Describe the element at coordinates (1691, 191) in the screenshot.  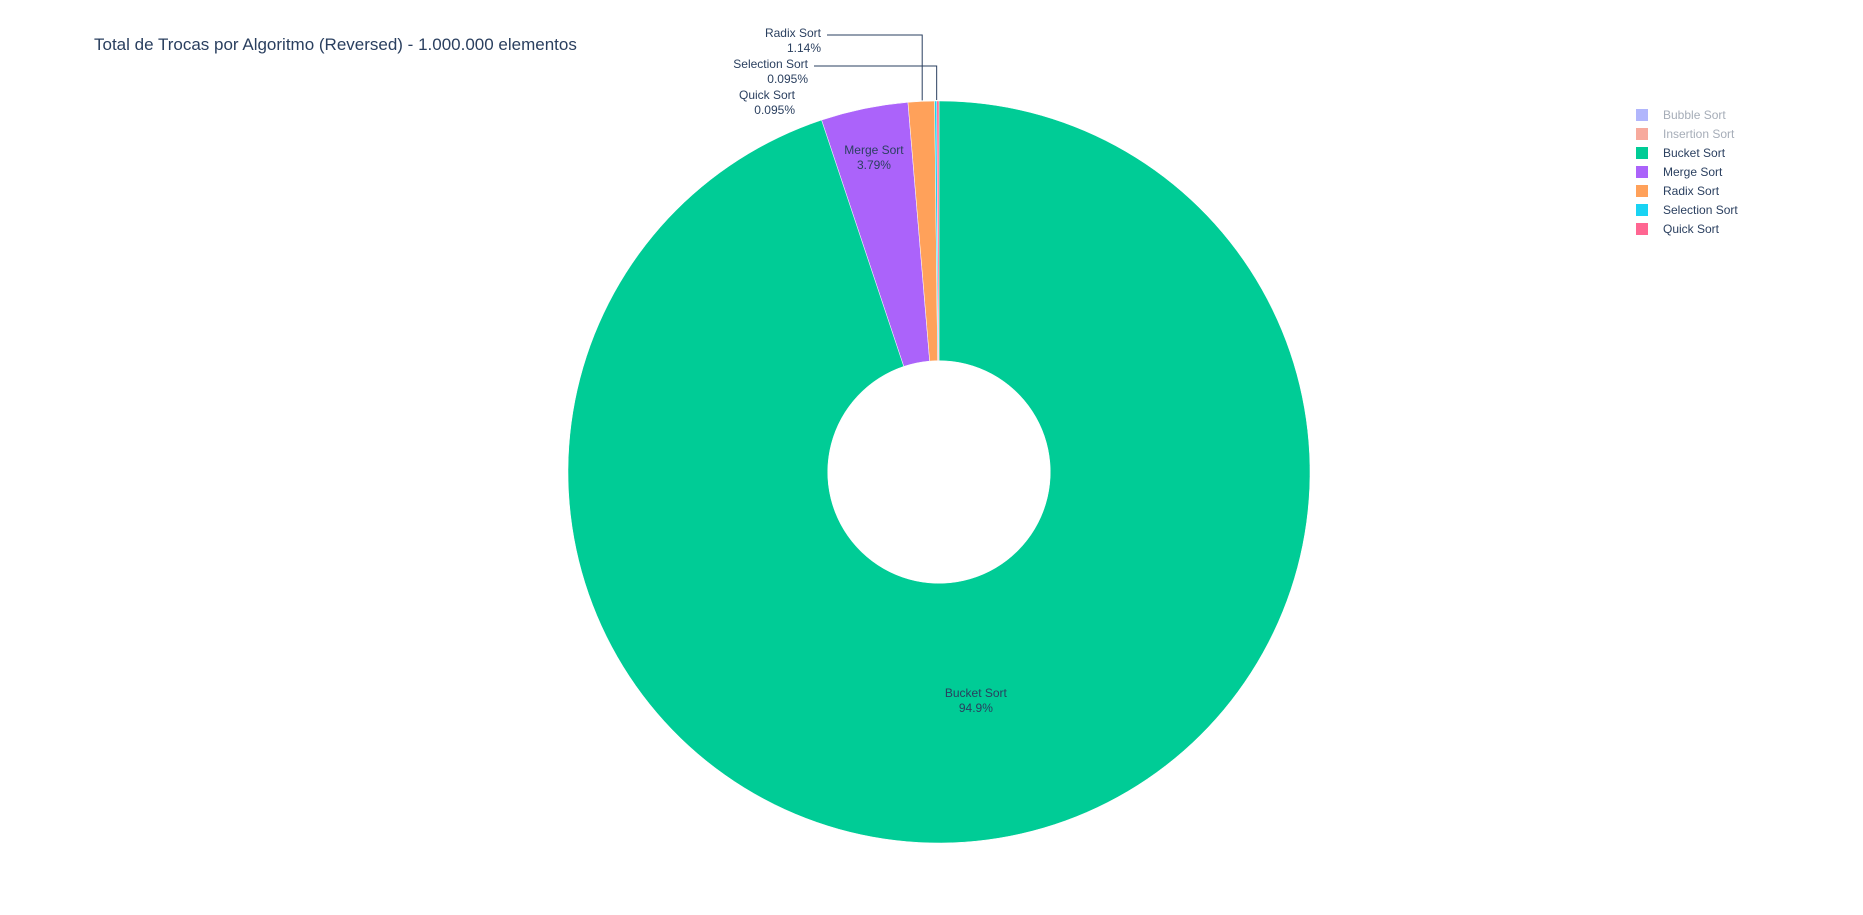
I see `legend-label: Radix Sort` at that location.